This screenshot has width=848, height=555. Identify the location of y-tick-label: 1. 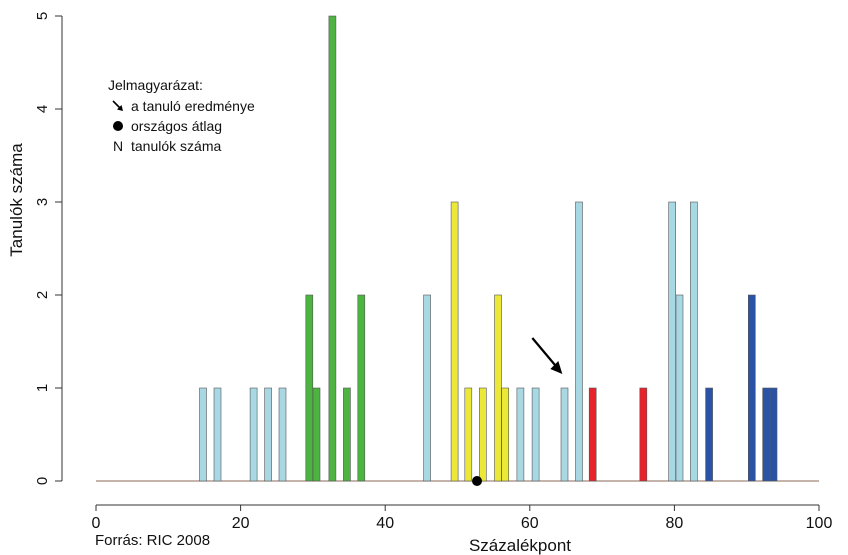
(42, 388).